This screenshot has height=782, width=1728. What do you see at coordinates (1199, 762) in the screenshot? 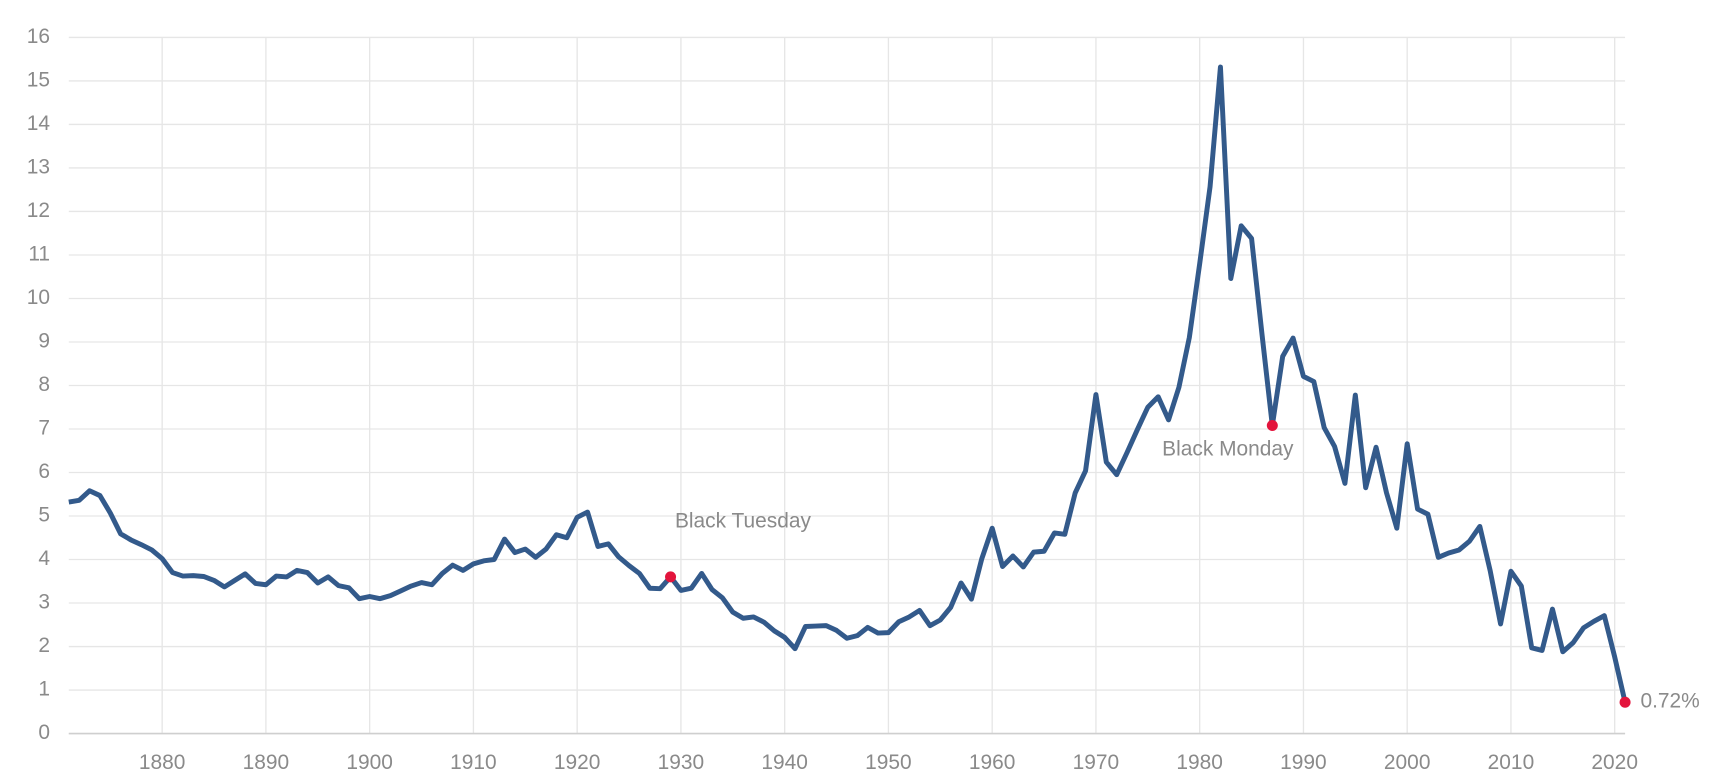
I see `x-tick-label: 1980` at bounding box center [1199, 762].